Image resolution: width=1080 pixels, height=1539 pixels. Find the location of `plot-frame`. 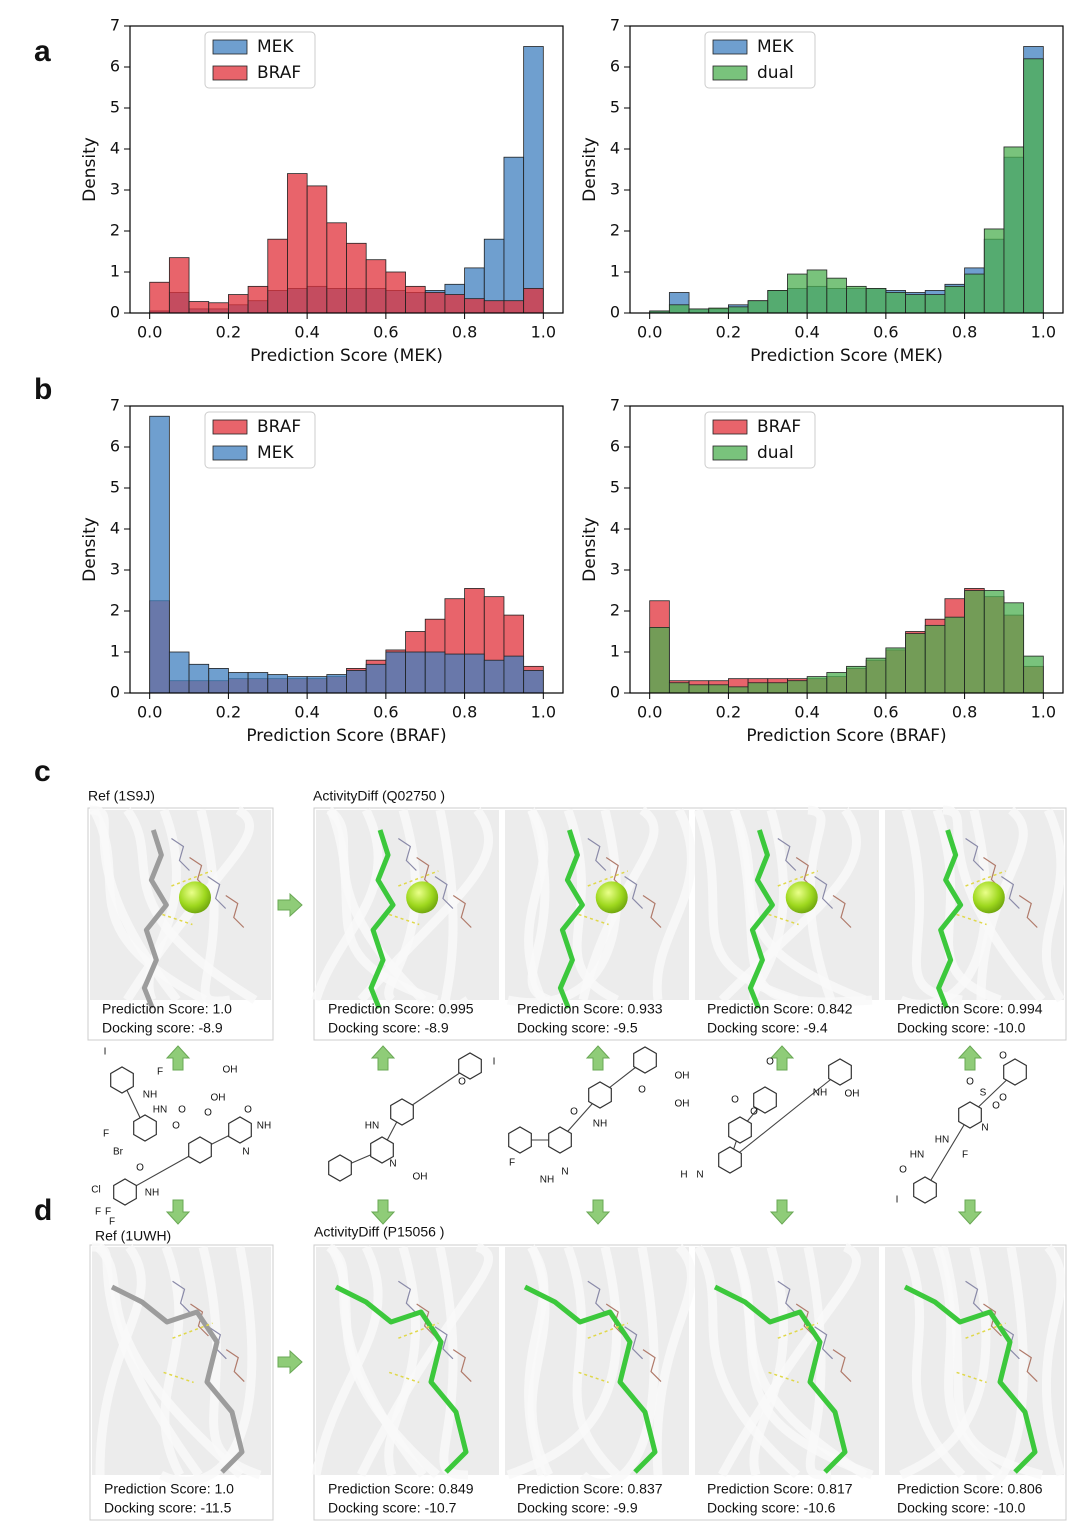

plot-frame is located at coordinates (346, 549).